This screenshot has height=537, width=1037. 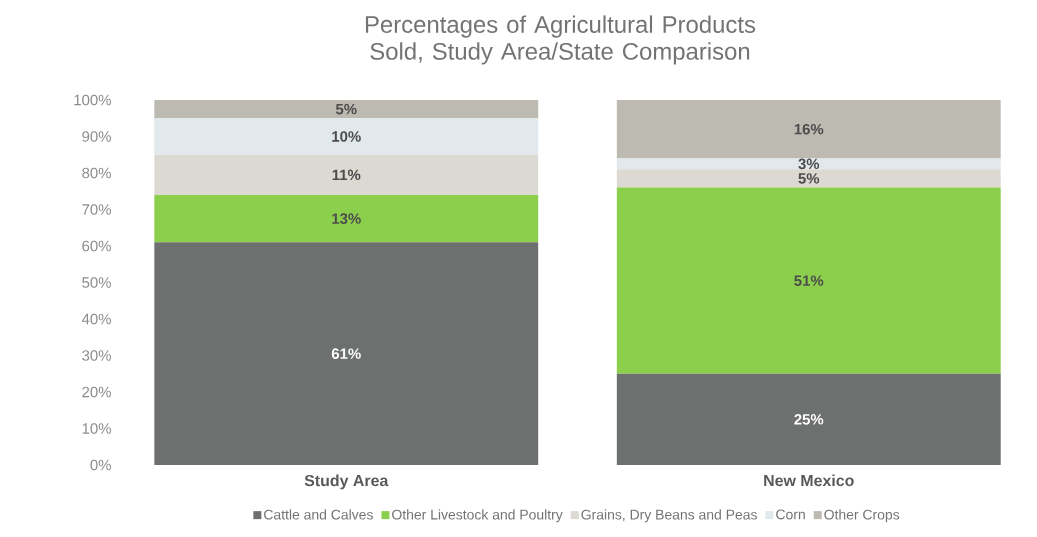 What do you see at coordinates (318, 514) in the screenshot?
I see `legend-label: Cattle and Calves` at bounding box center [318, 514].